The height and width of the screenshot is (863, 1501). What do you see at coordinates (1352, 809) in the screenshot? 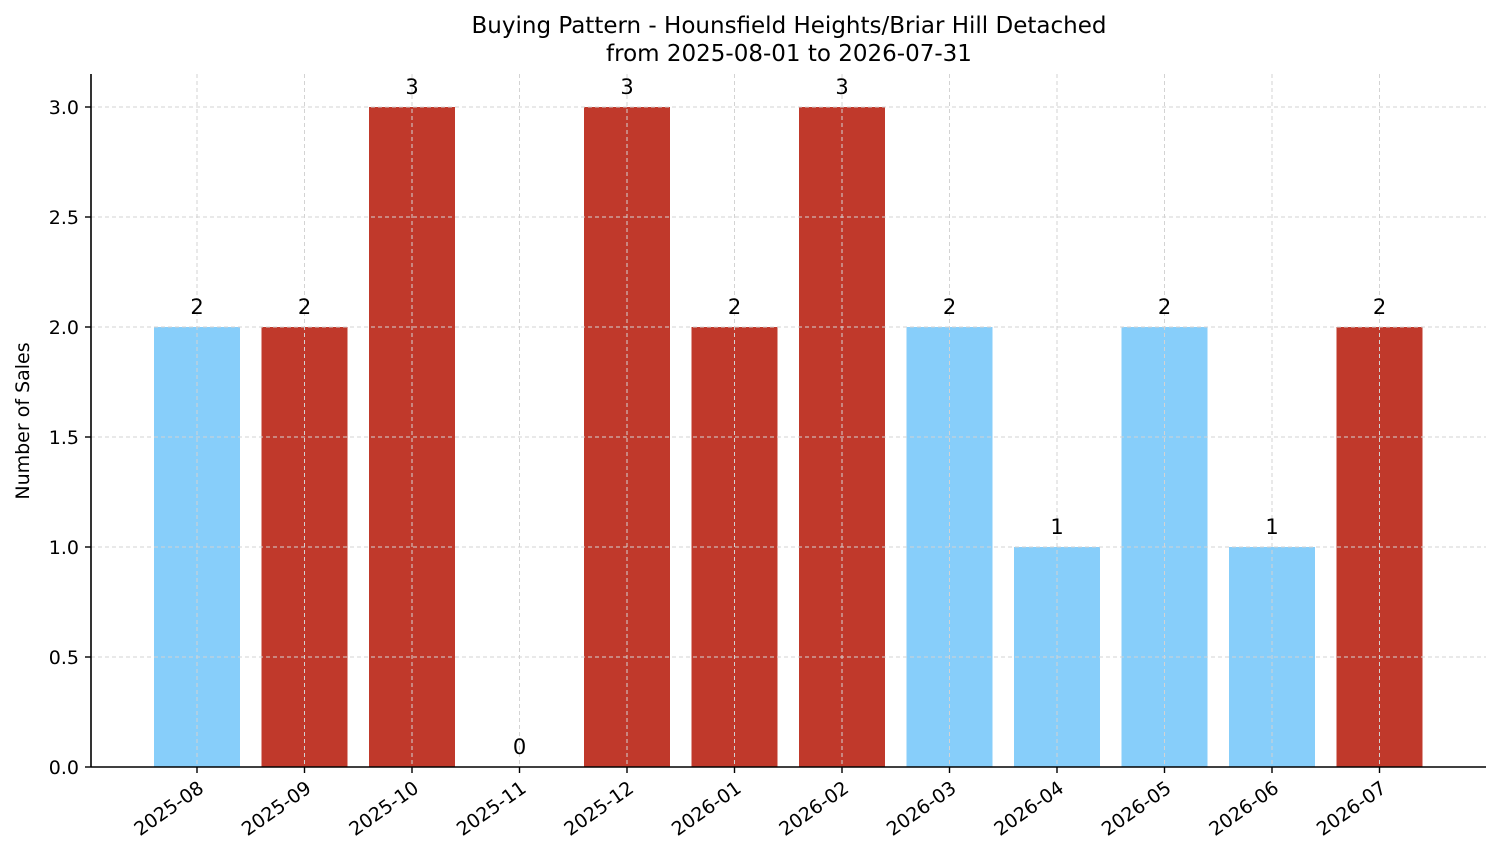
I see `x-tick-label: 2026-07` at bounding box center [1352, 809].